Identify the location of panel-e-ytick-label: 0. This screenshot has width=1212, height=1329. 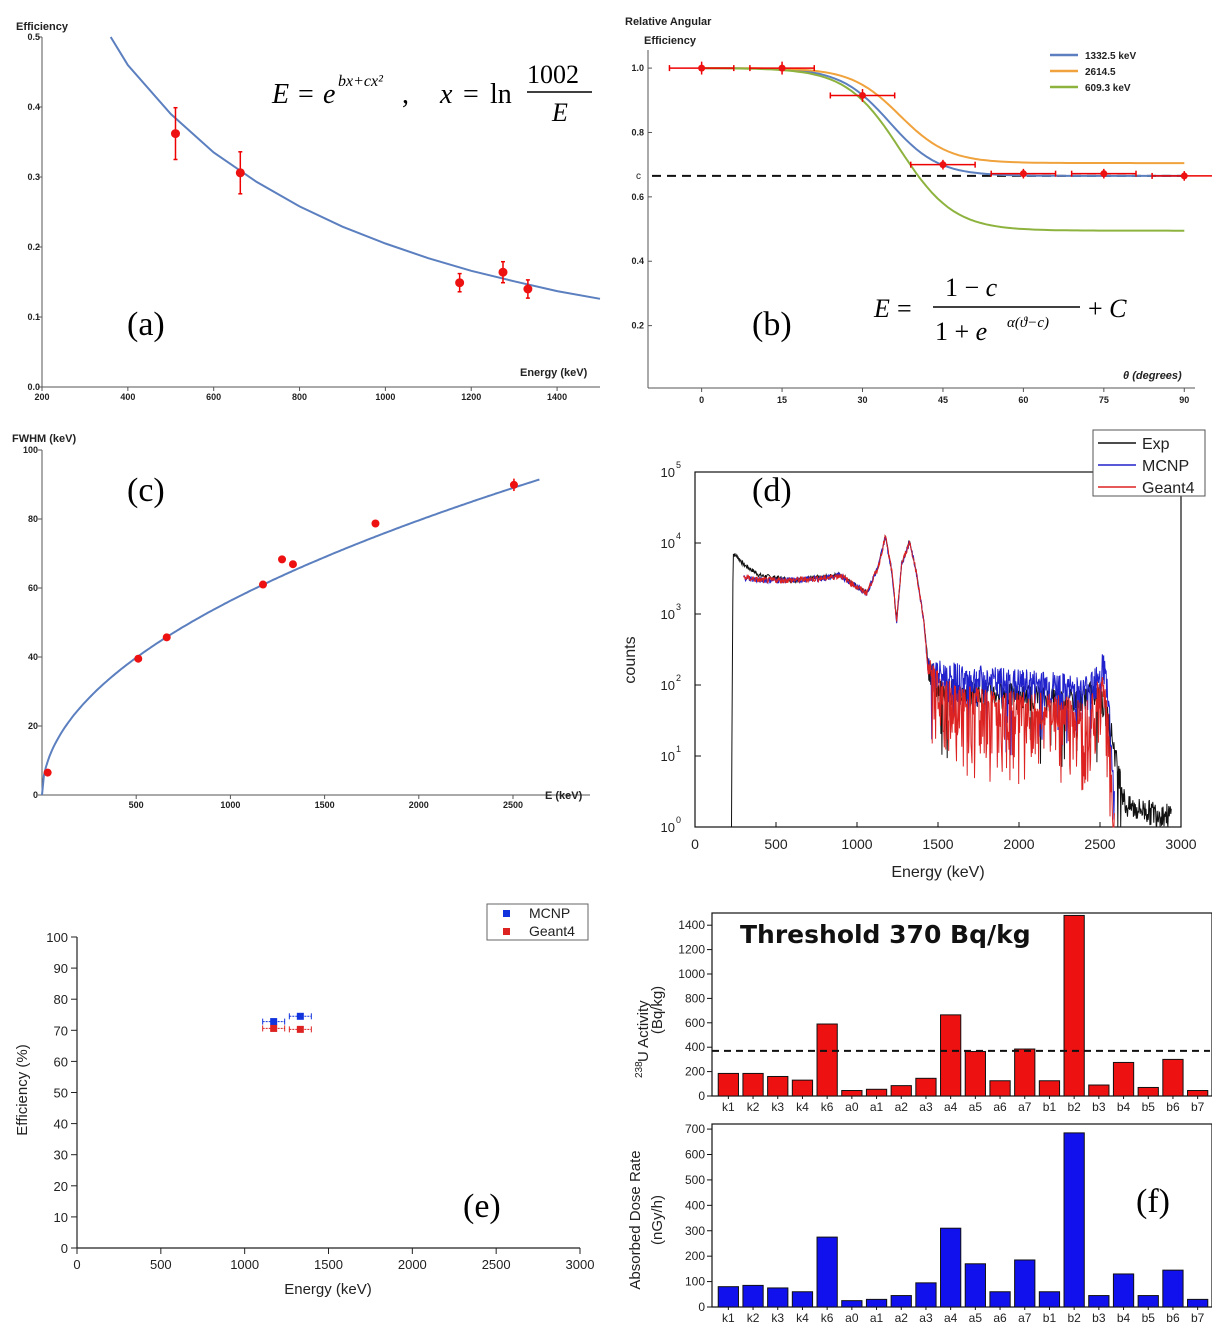
(64, 1248).